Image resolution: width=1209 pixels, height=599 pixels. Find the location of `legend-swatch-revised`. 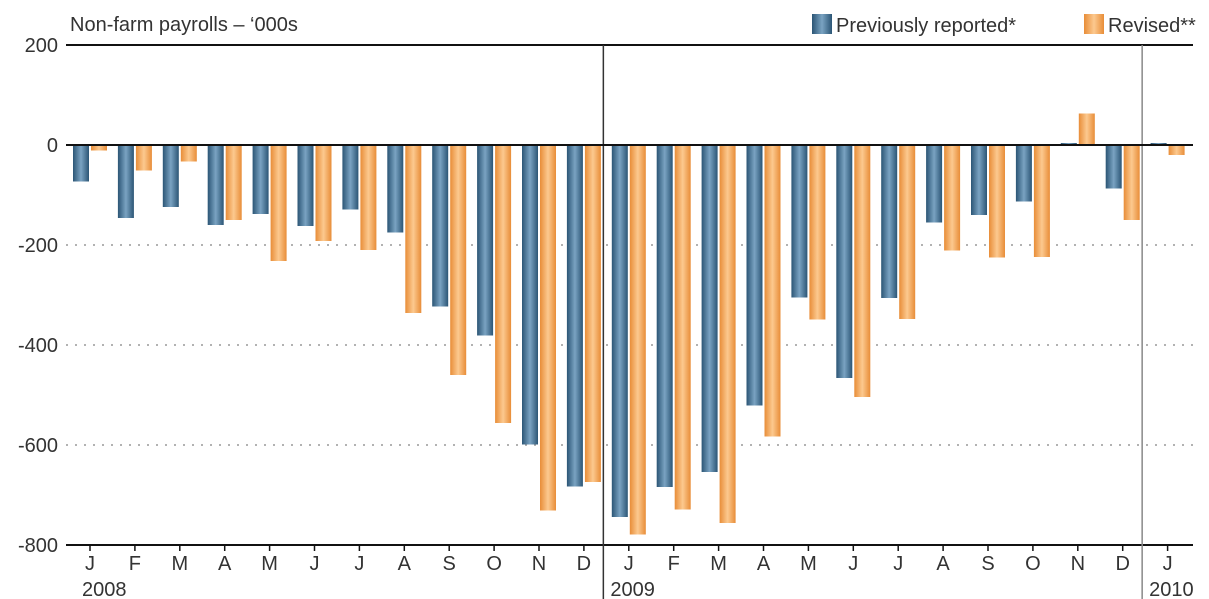

legend-swatch-revised is located at coordinates (1094, 24).